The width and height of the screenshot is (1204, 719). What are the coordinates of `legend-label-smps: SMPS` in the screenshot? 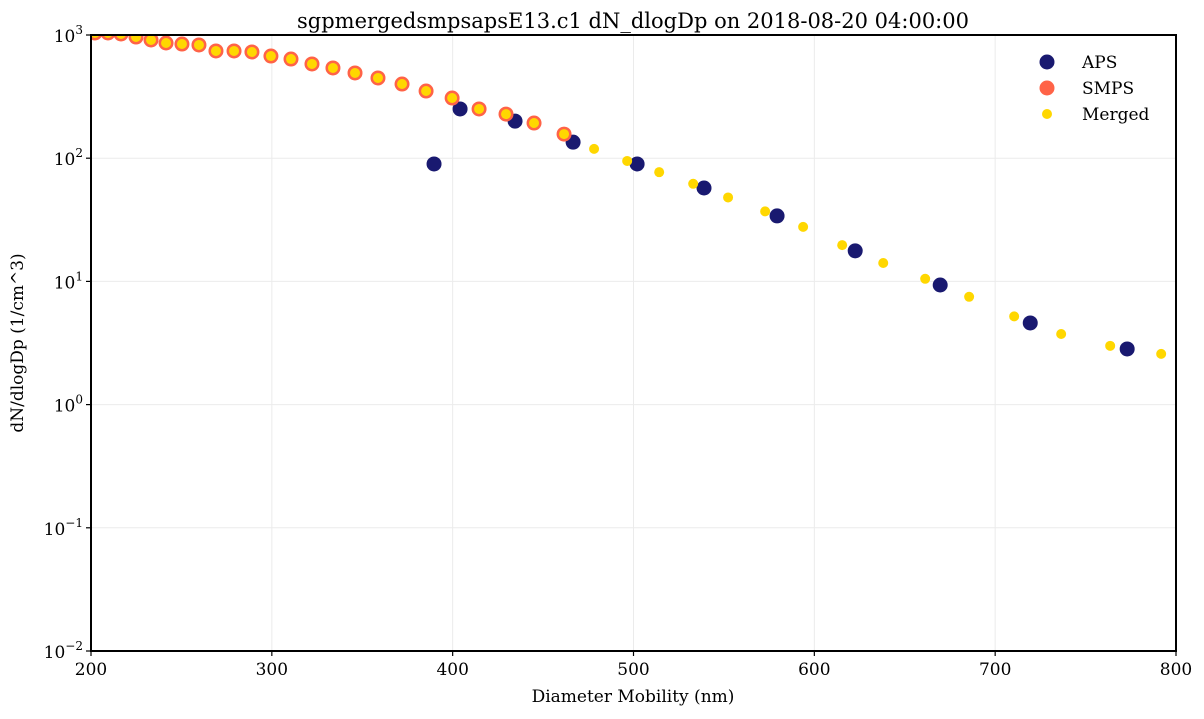 It's located at (1108, 89).